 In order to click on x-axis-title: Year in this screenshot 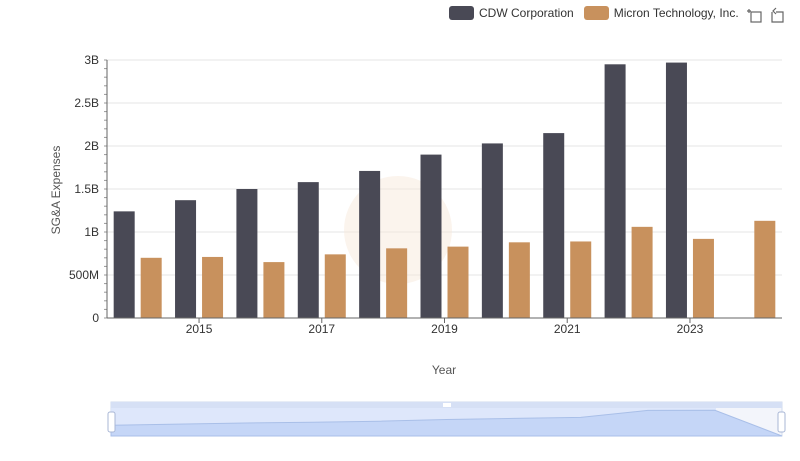, I will do `click(444, 370)`.